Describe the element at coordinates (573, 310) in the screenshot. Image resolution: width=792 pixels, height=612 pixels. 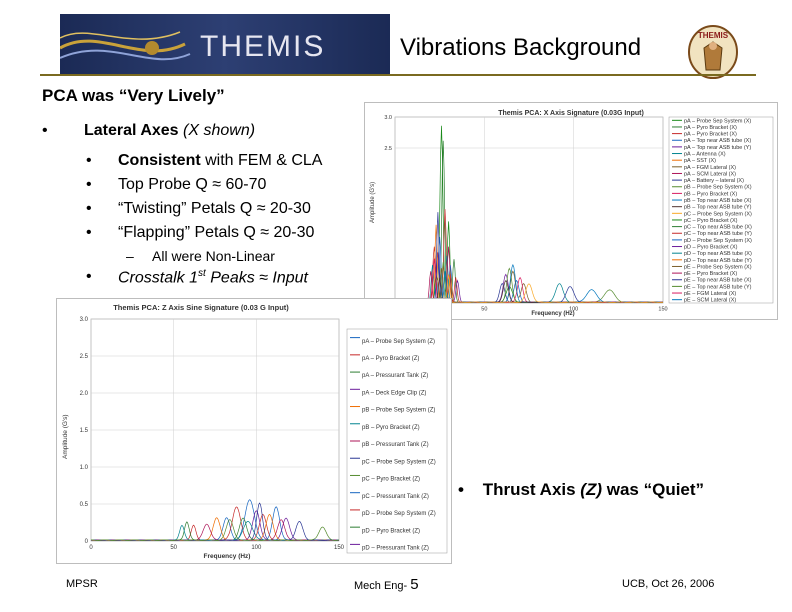
I see `x-chart-x-tick-label: 100` at that location.